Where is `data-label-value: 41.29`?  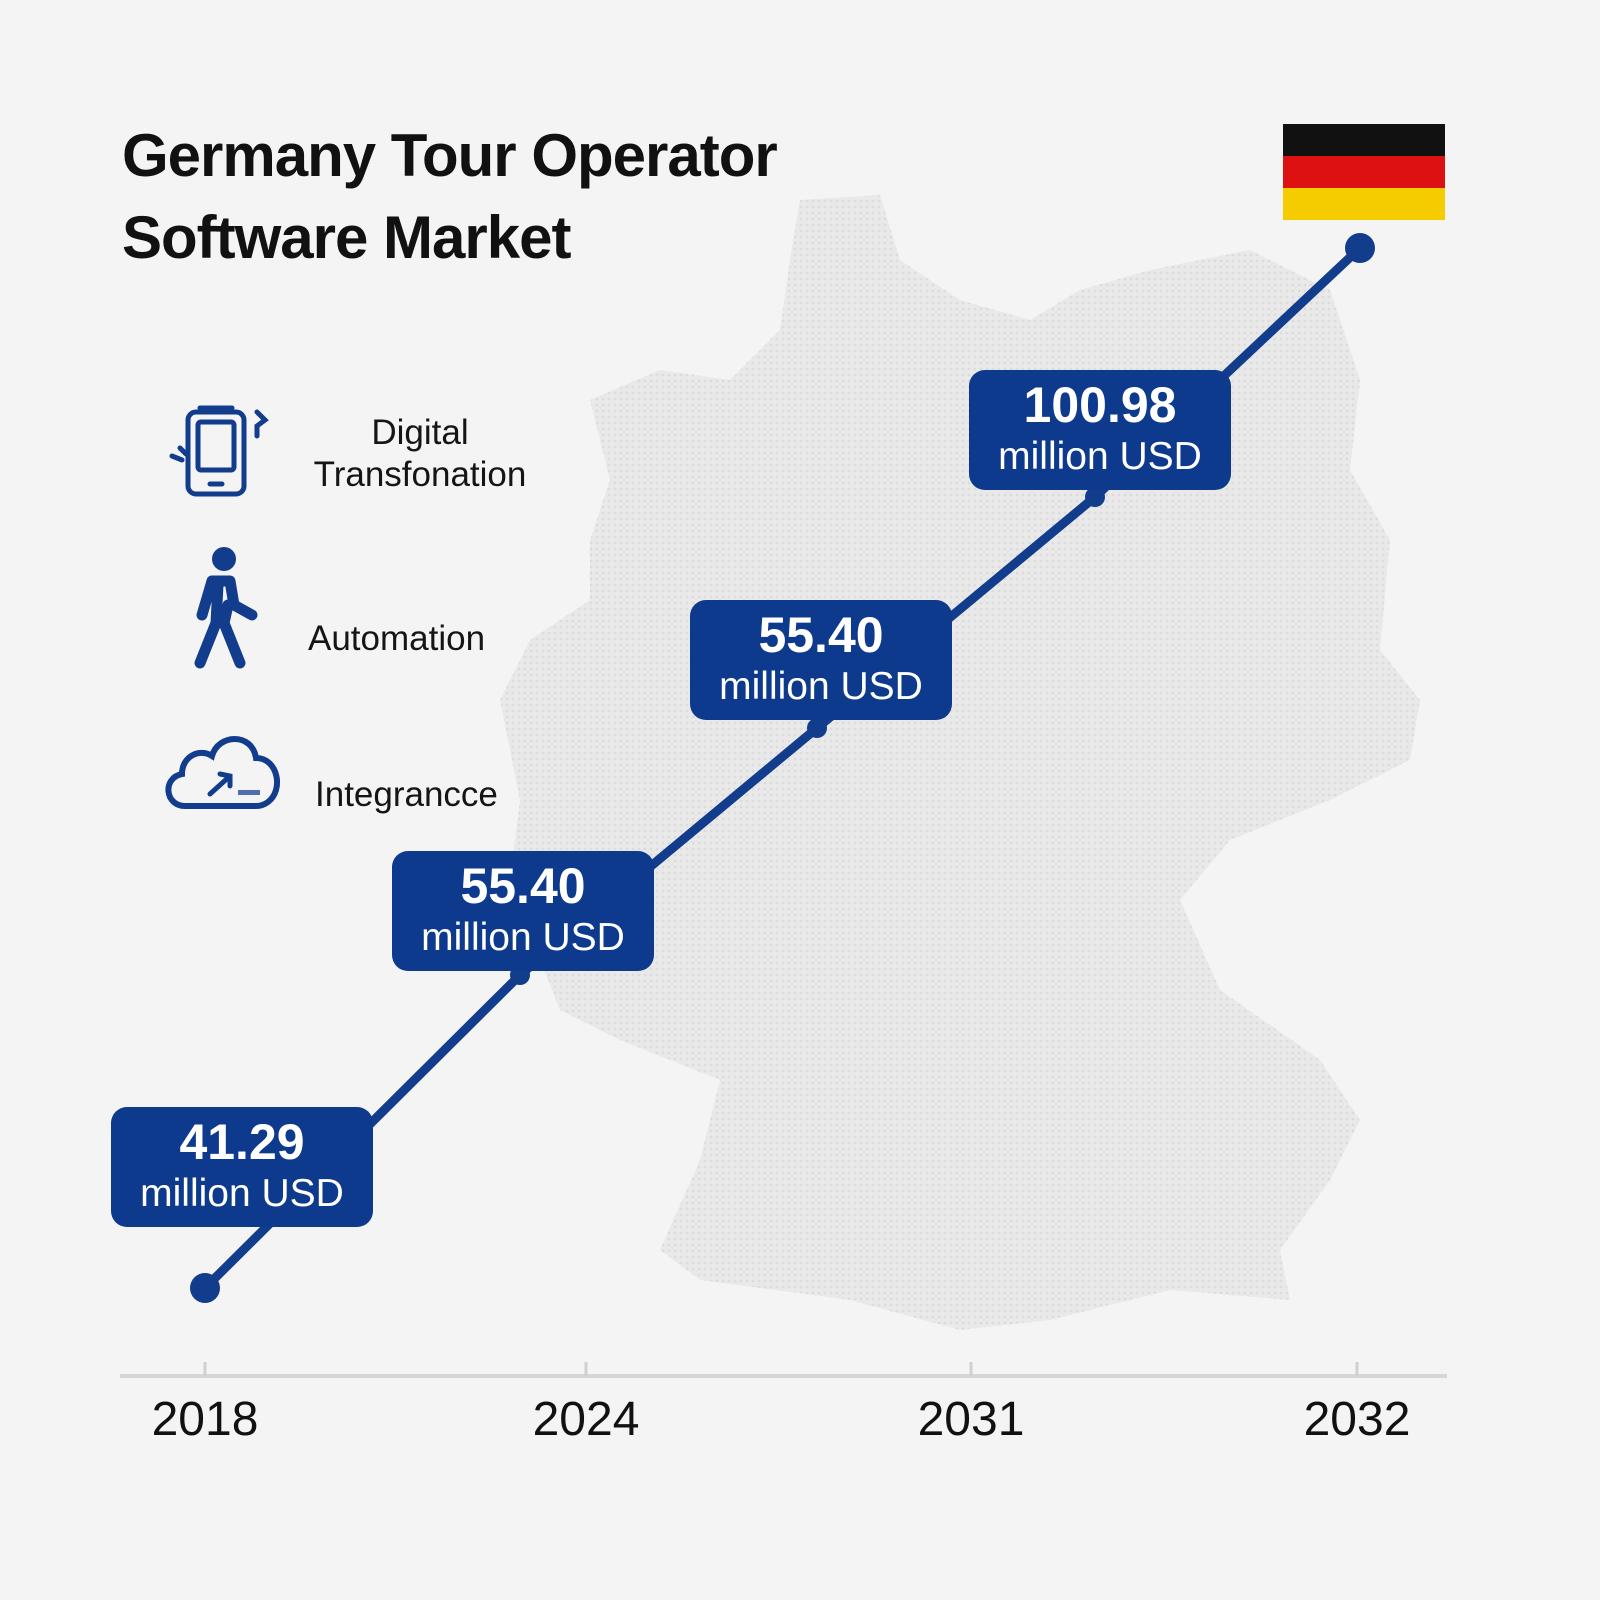 data-label-value: 41.29 is located at coordinates (242, 1142).